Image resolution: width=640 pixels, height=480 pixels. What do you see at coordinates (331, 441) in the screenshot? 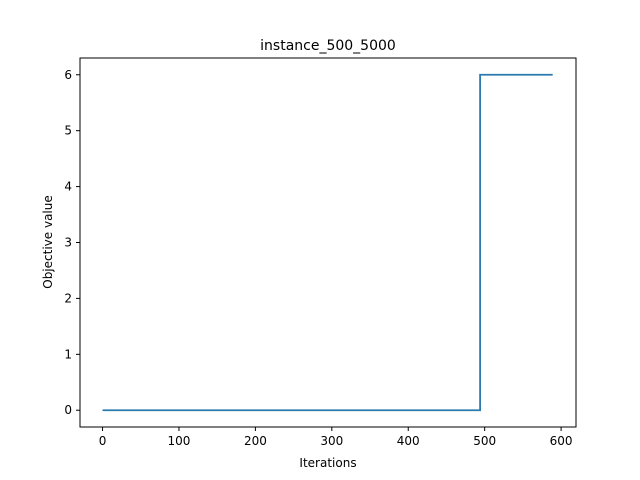
I see `x-tick-label: 300` at bounding box center [331, 441].